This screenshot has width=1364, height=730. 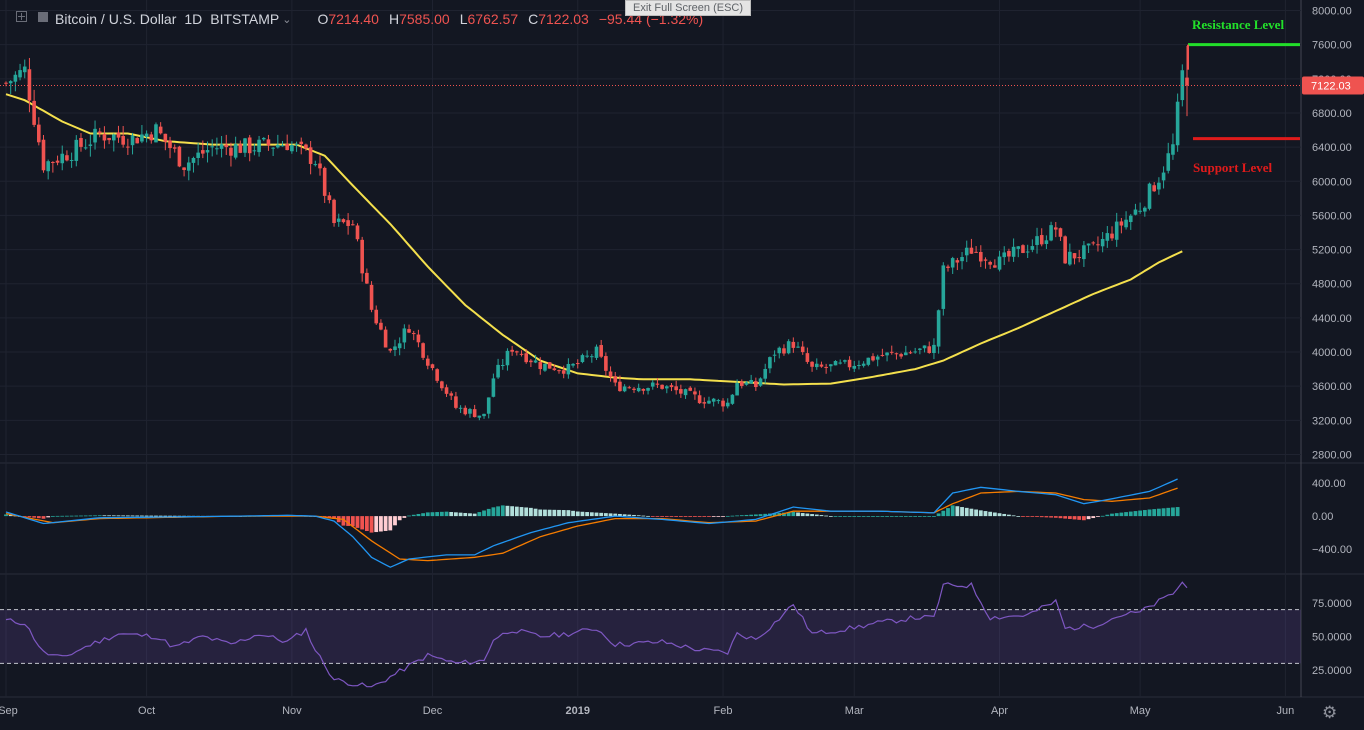 I want to click on symbol-icon, so click(x=43, y=17).